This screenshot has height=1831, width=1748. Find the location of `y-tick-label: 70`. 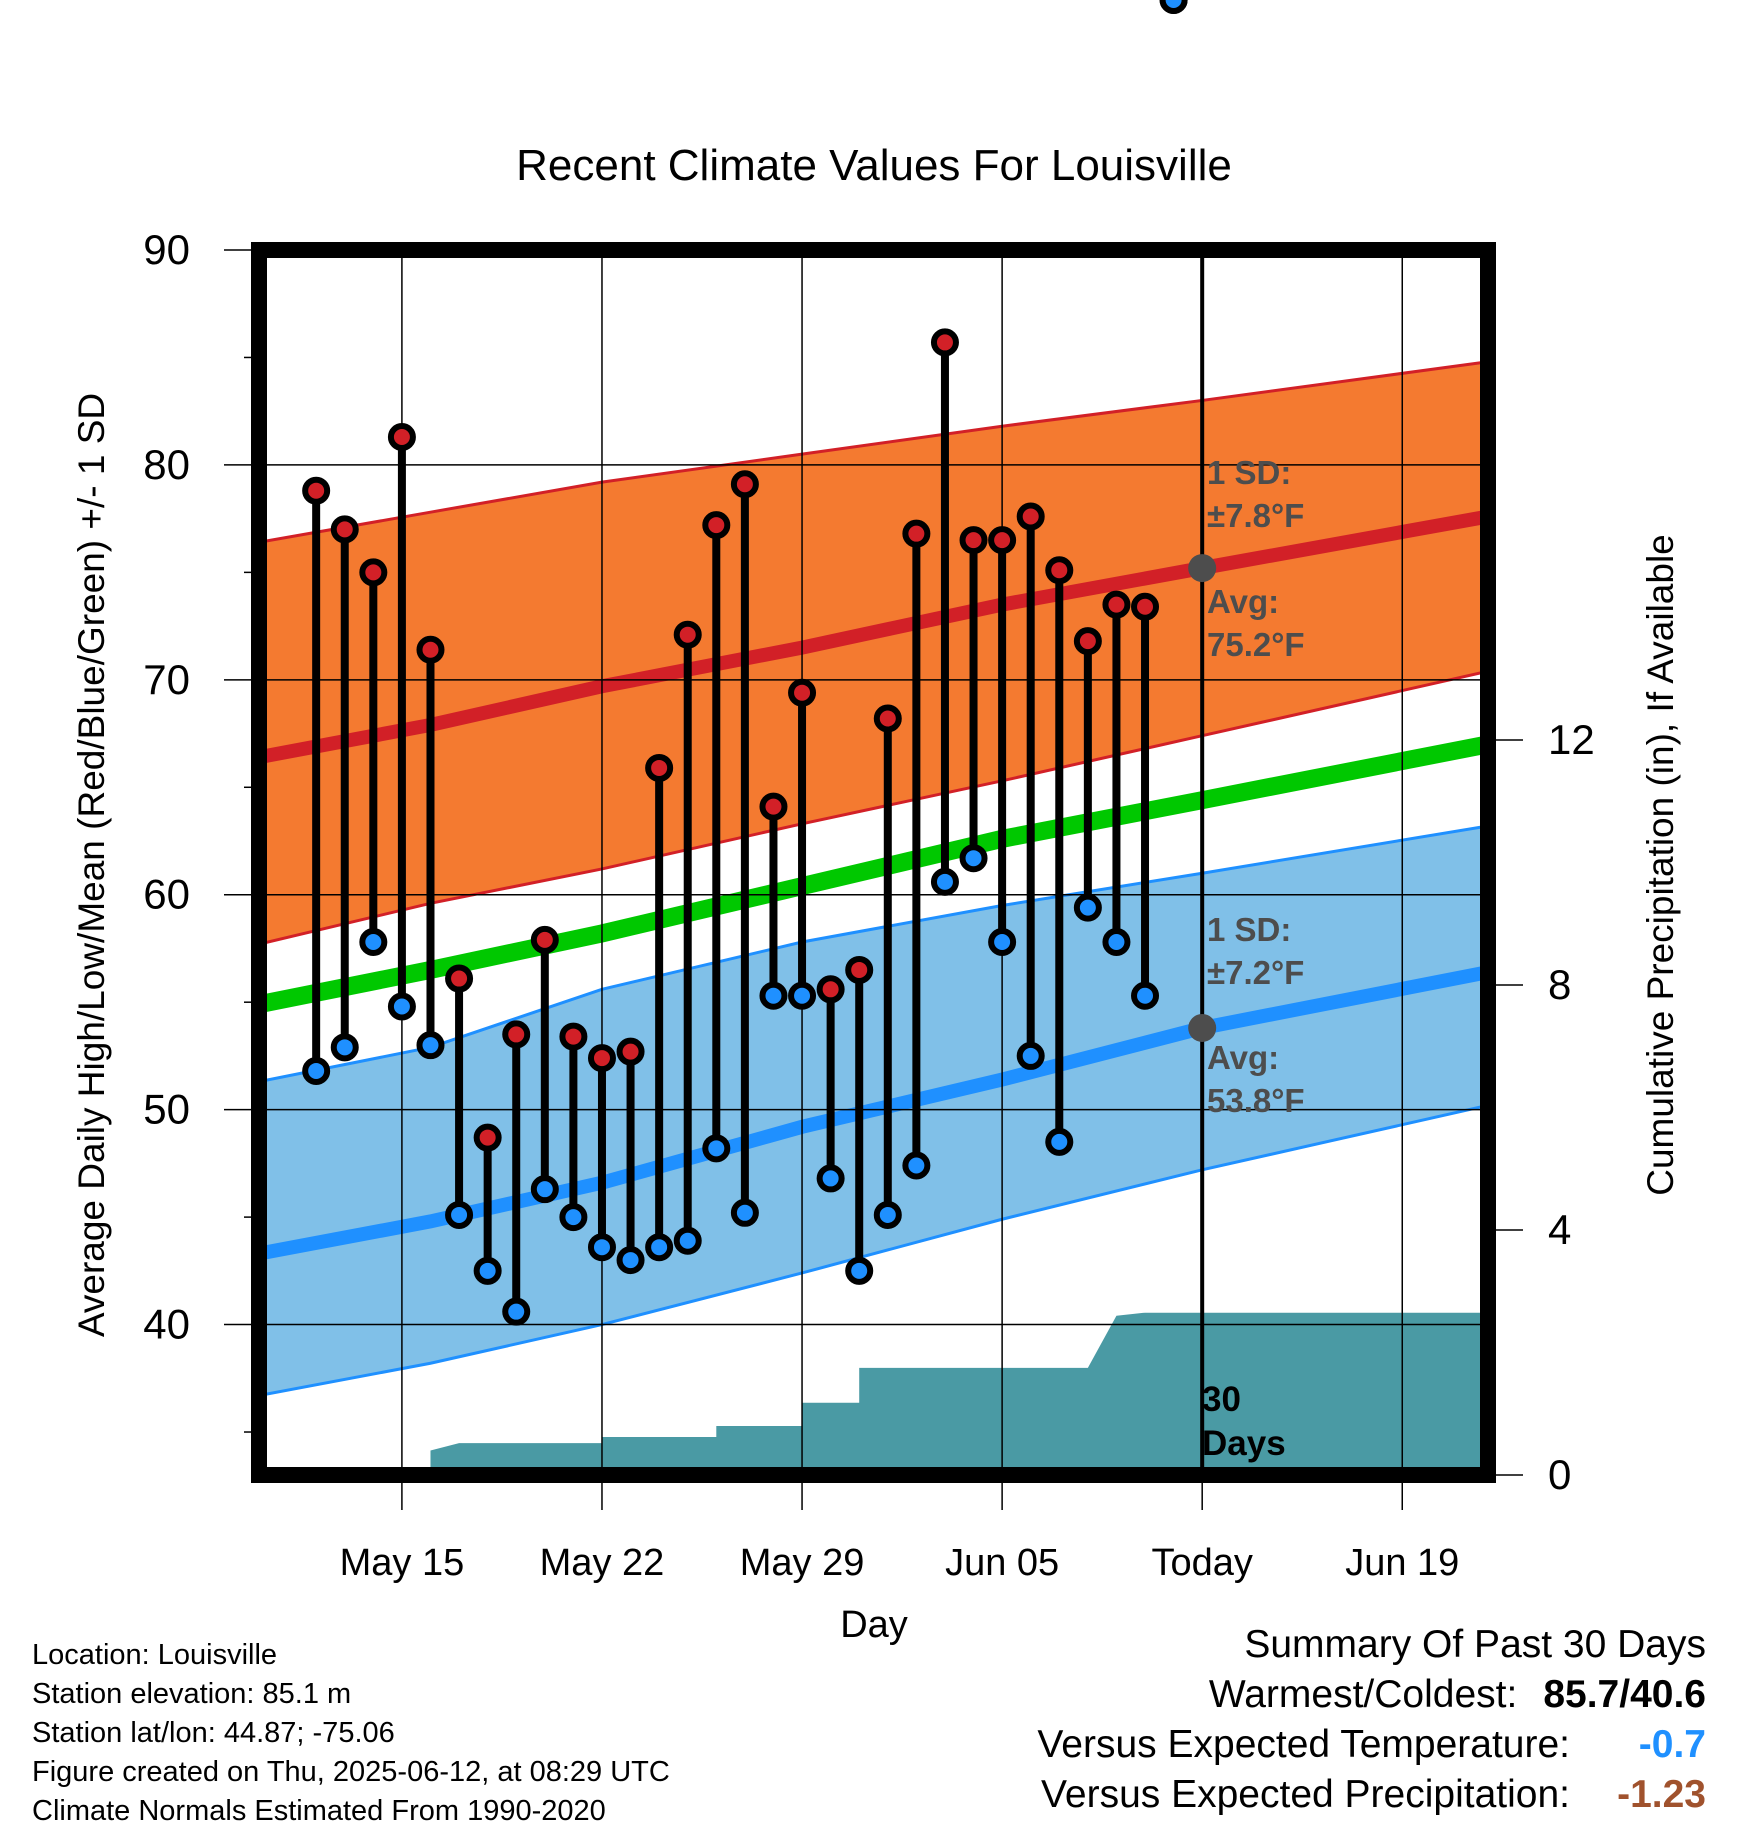

y-tick-label: 70 is located at coordinates (166, 679).